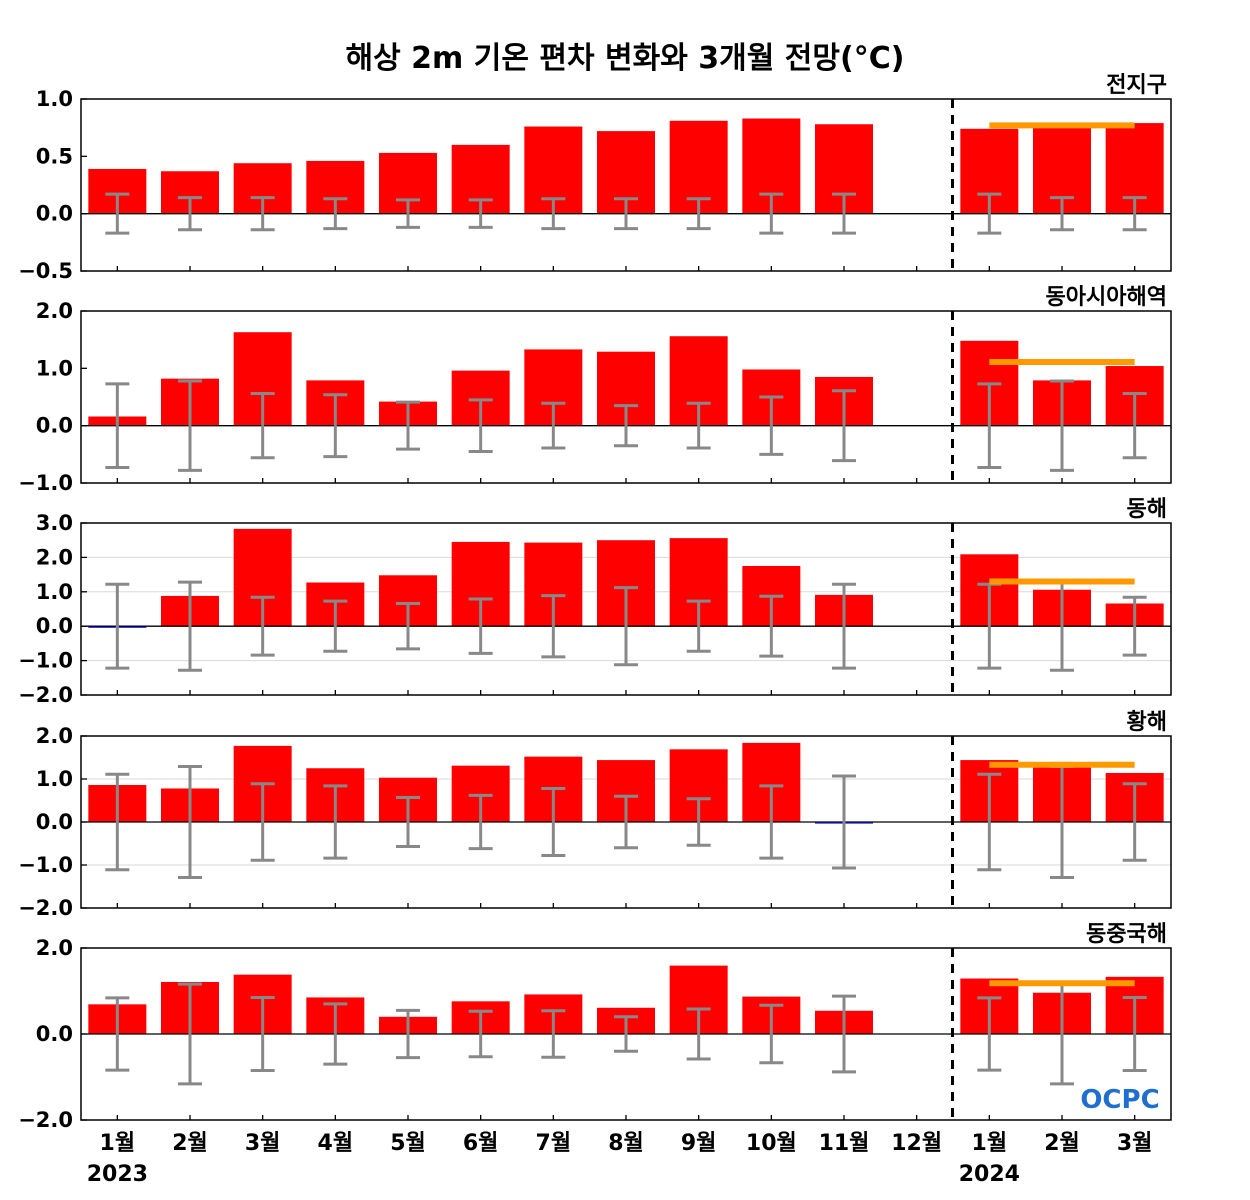 The image size is (1250, 1200). Describe the element at coordinates (117, 1174) in the screenshot. I see `year-label: 2023` at that location.